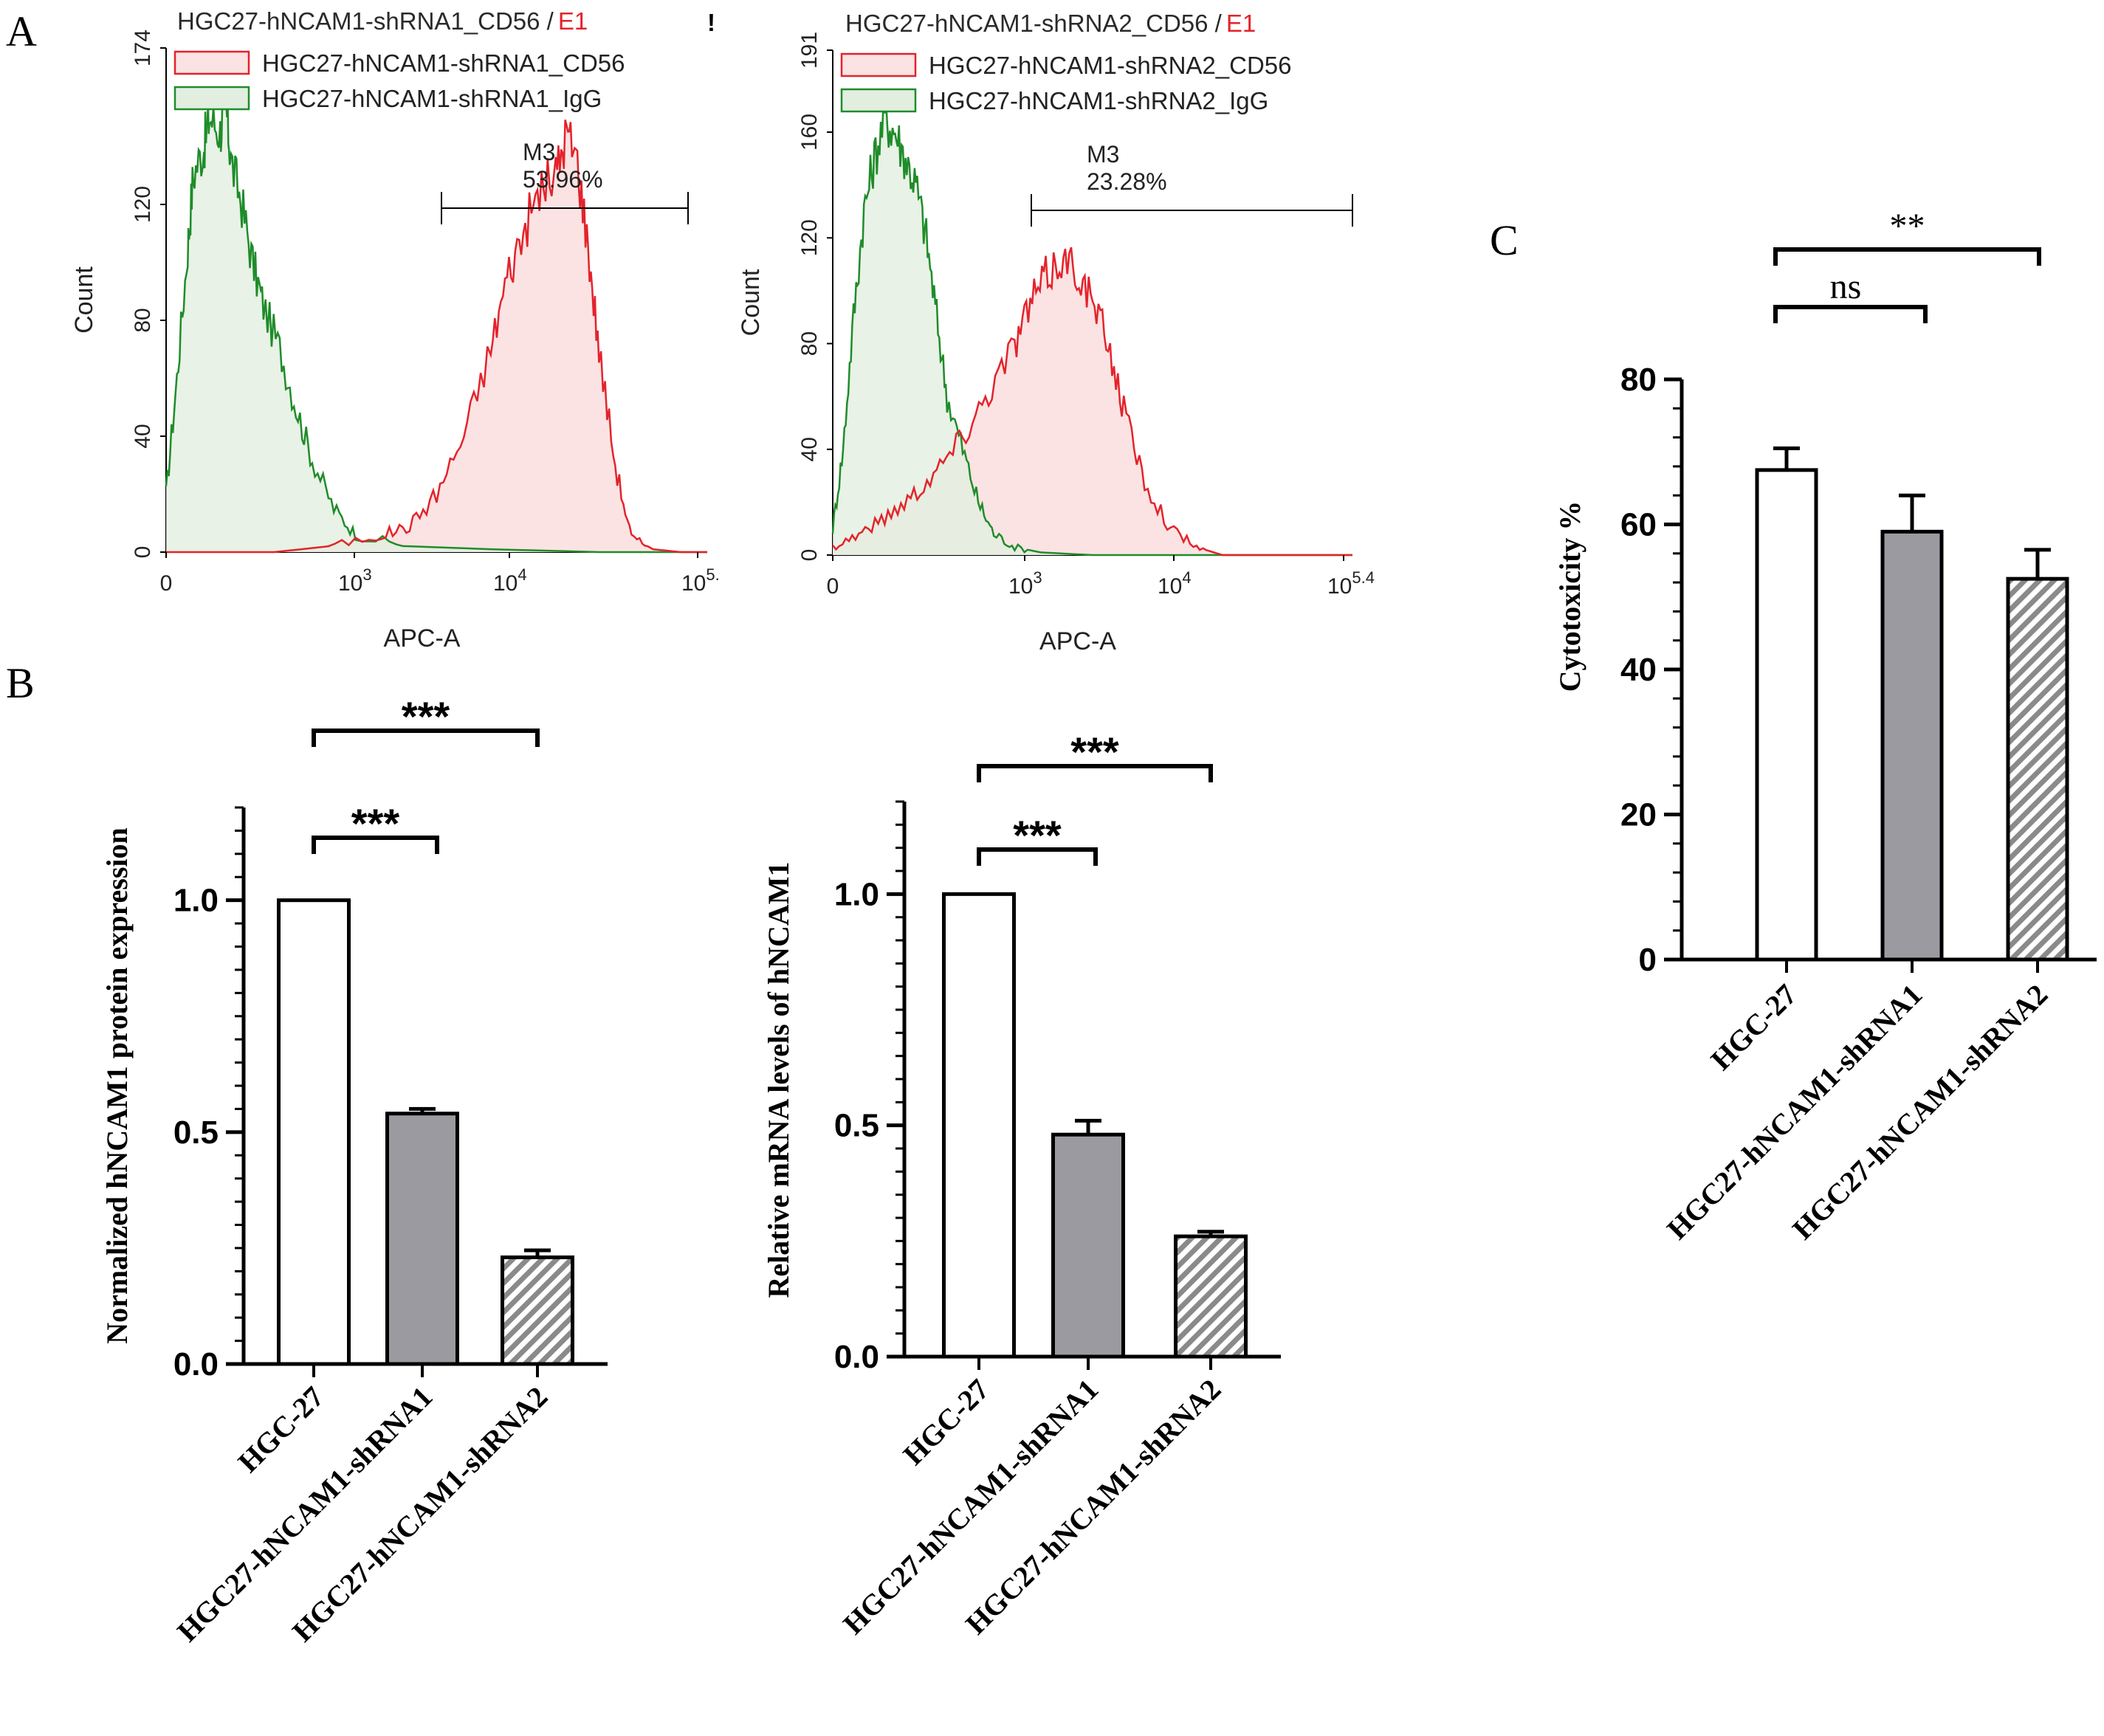  I want to click on significance-label: ns, so click(1846, 286).